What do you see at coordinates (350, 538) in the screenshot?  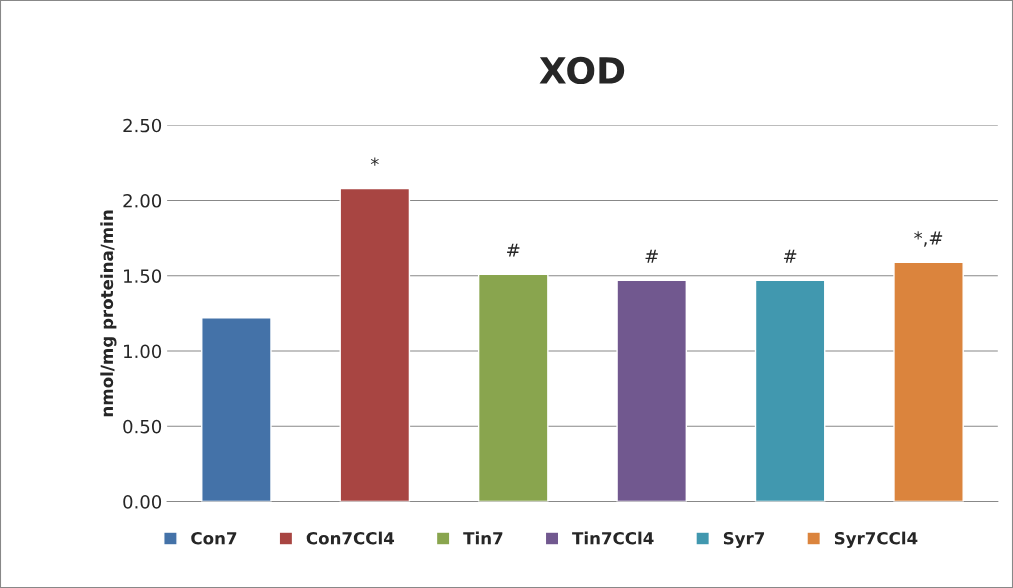 I see `legend-label: Con7CCl4` at bounding box center [350, 538].